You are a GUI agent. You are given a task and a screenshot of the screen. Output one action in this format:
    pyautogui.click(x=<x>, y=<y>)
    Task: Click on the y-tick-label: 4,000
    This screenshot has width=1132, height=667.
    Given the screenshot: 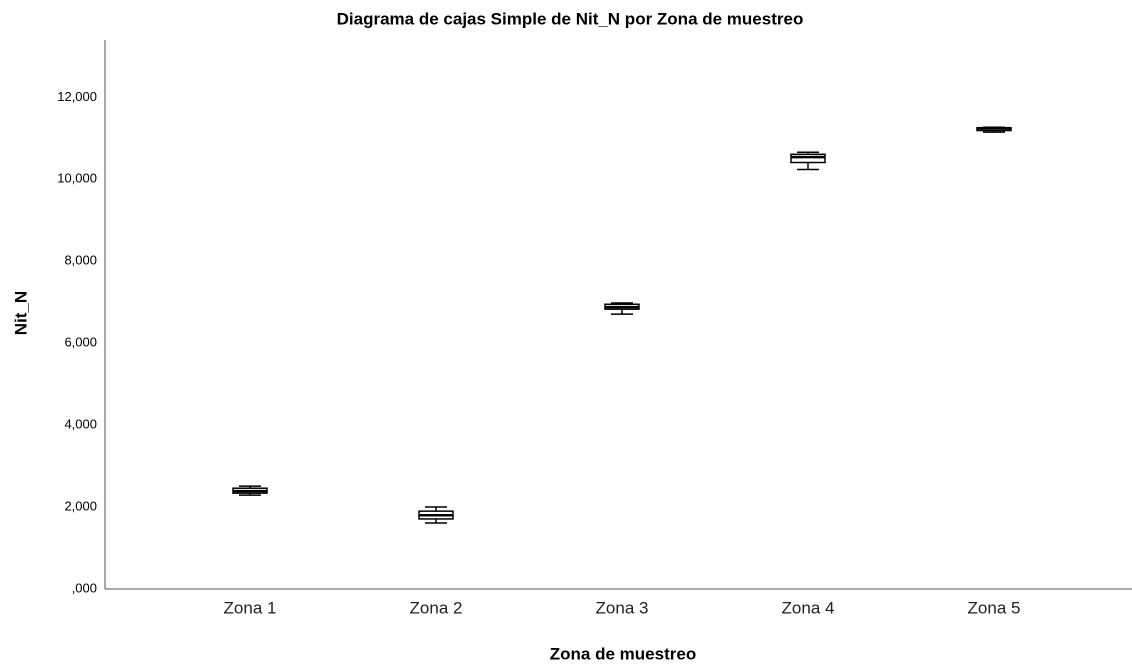 What is the action you would take?
    pyautogui.click(x=80, y=424)
    